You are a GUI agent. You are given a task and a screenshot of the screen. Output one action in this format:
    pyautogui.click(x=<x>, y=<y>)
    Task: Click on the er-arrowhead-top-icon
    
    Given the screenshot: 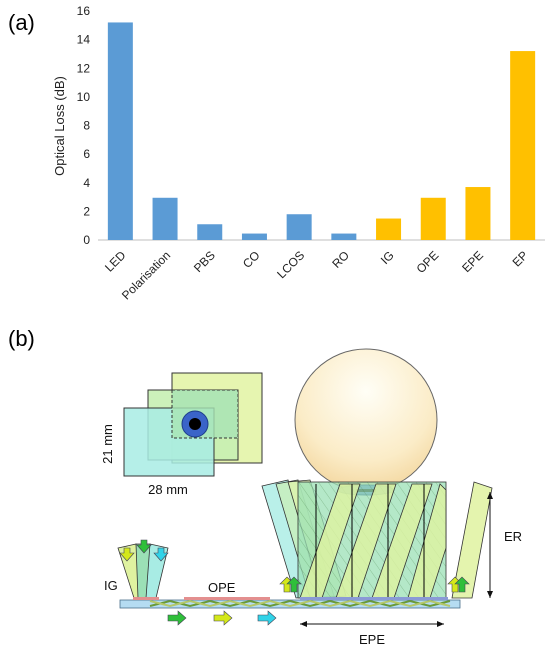 What is the action you would take?
    pyautogui.click(x=490, y=495)
    